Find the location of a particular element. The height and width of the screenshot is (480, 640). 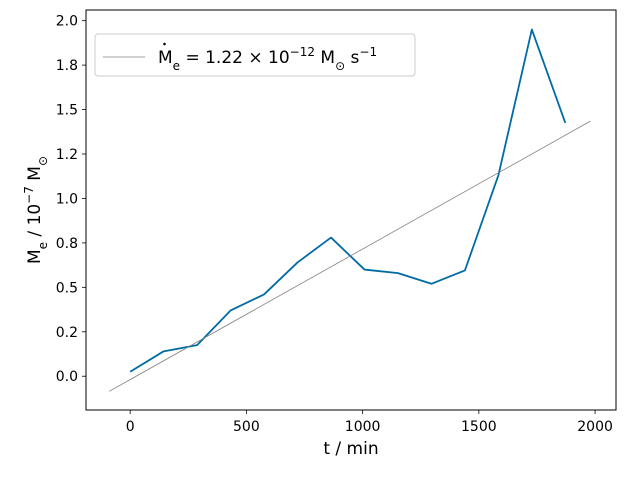

legend: Me = 1.22 × 10−12 M⊙ s−1 is located at coordinates (255, 55).